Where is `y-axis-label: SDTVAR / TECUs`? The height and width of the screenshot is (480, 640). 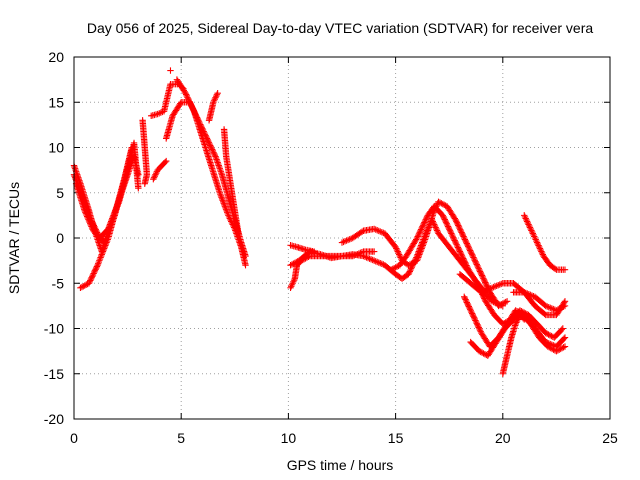 y-axis-label: SDTVAR / TECUs is located at coordinates (14, 238).